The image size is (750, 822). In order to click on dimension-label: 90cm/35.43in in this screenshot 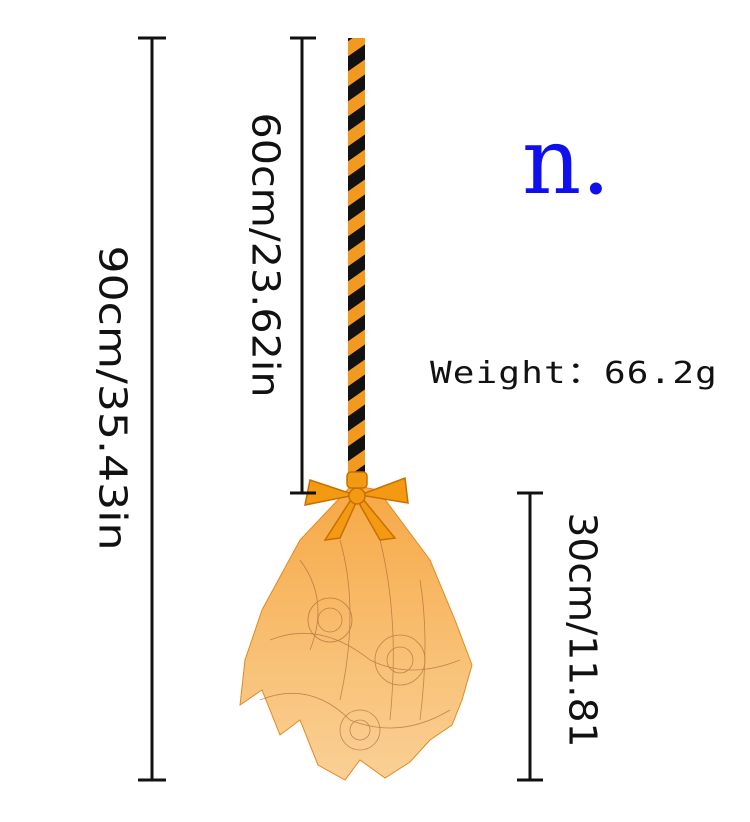, I will do `click(113, 398)`.